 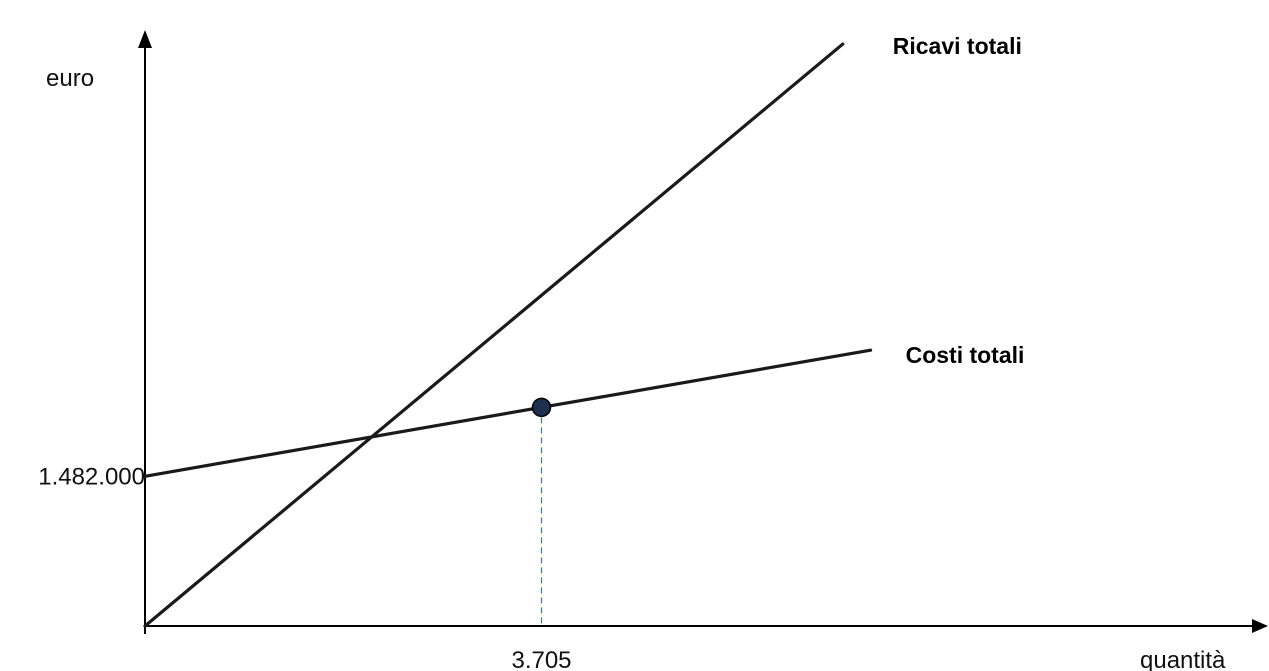 What do you see at coordinates (1260, 626) in the screenshot?
I see `x-axis-arrow-icon` at bounding box center [1260, 626].